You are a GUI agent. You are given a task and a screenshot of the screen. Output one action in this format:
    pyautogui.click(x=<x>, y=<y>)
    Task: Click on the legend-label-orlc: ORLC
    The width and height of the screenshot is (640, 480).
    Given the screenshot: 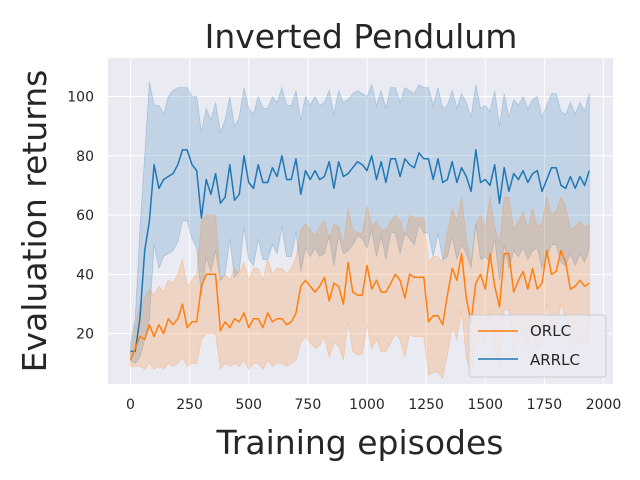 What is the action you would take?
    pyautogui.click(x=550, y=331)
    